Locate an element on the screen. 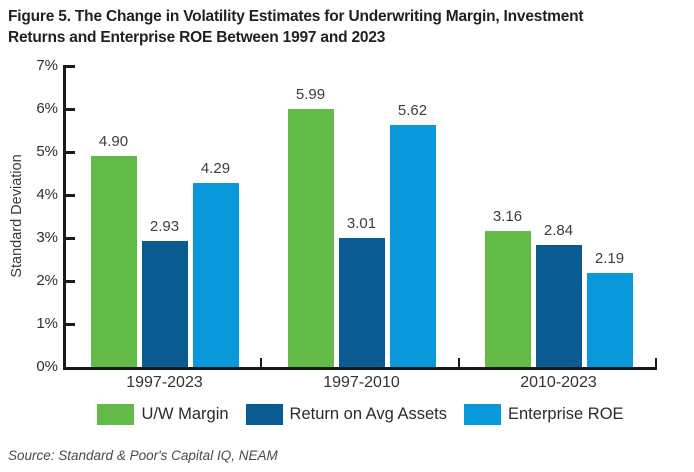  bar-value-label: 3.01 is located at coordinates (361, 223).